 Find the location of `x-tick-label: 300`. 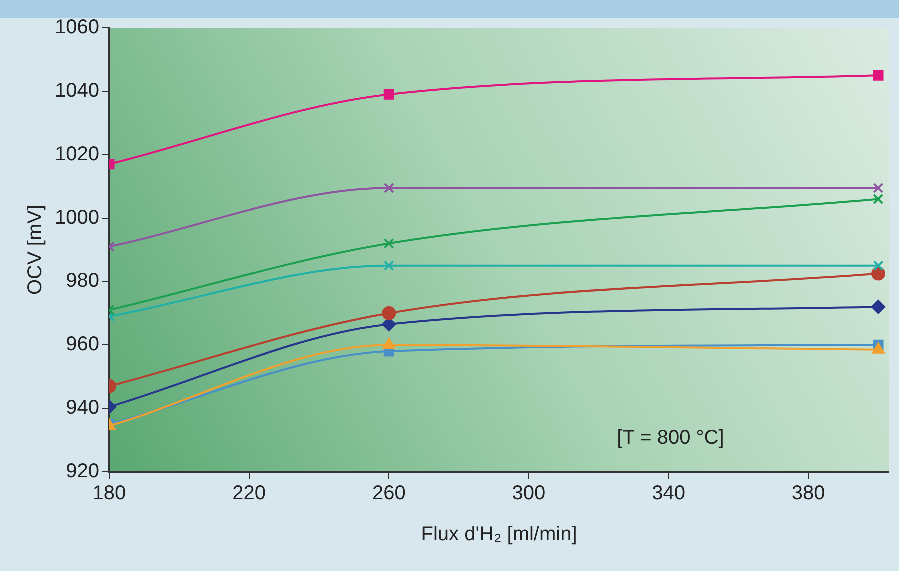

x-tick-label: 300 is located at coordinates (529, 493).